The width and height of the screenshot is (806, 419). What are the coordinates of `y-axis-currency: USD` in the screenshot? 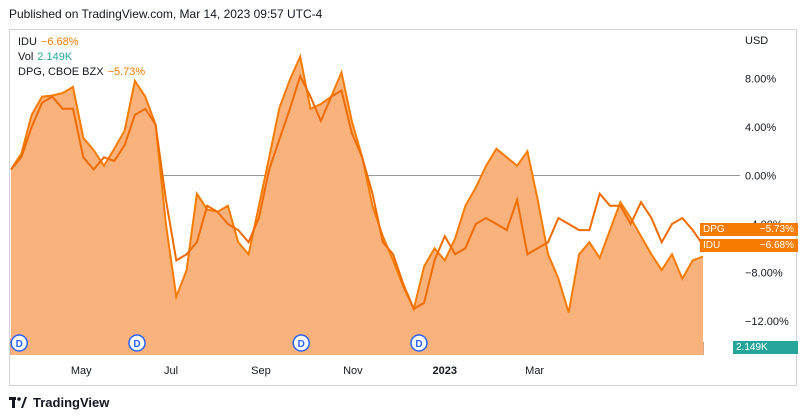 It's located at (756, 41).